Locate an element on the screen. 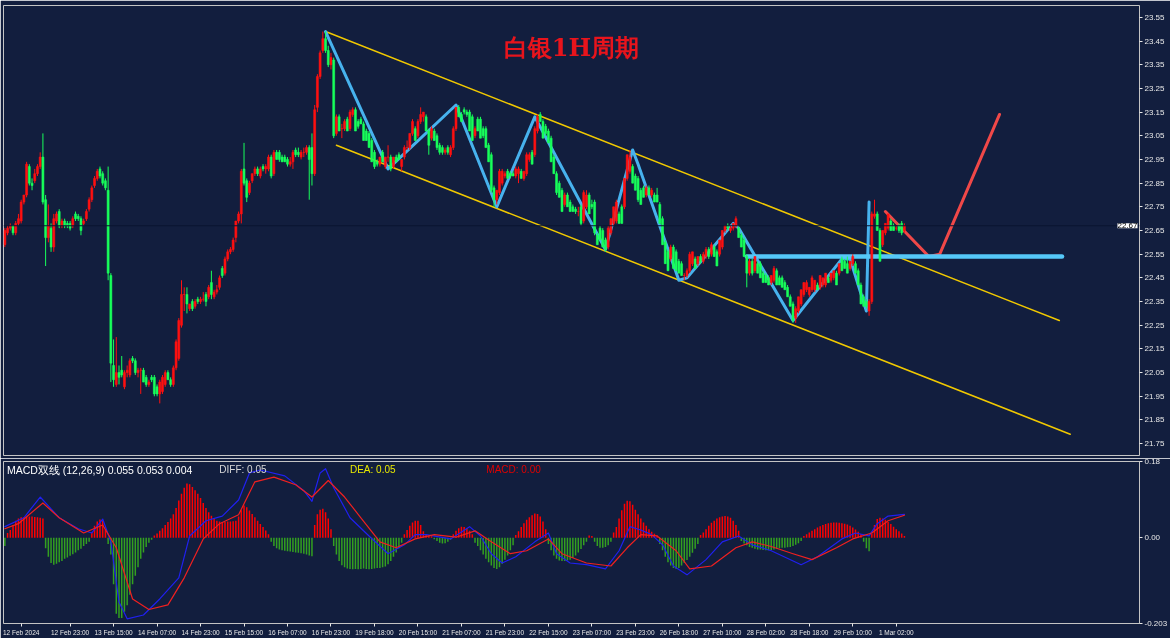 The height and width of the screenshot is (638, 1170). y-tick-label: 22.85 is located at coordinates (1155, 183).